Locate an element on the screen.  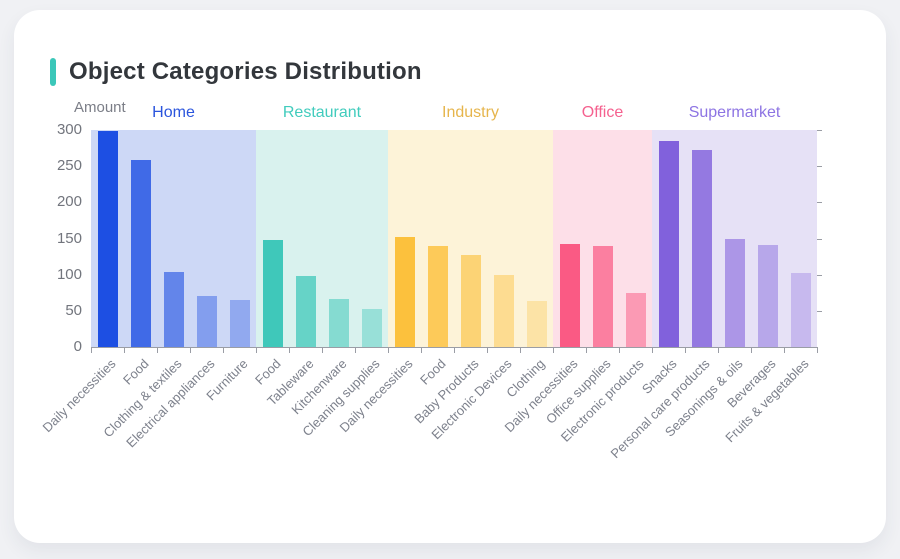
y-tick-label: 300 is located at coordinates (69, 129).